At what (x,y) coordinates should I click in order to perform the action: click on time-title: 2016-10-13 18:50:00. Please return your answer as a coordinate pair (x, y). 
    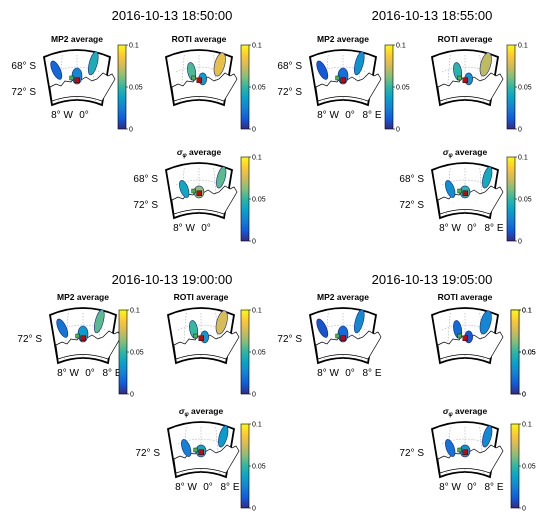
    Looking at the image, I should click on (172, 15).